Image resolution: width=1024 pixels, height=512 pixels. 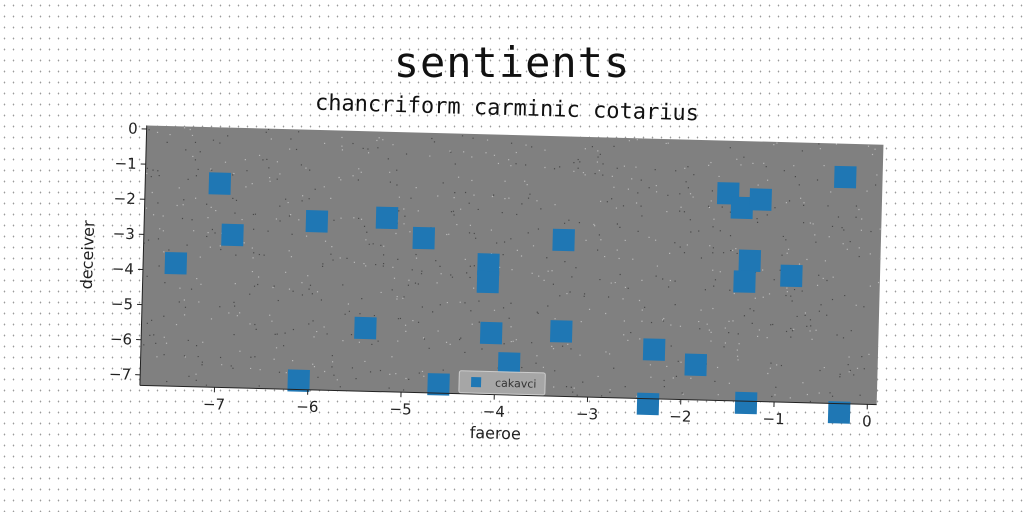 I want to click on x-tick-label: −4, so click(x=494, y=411).